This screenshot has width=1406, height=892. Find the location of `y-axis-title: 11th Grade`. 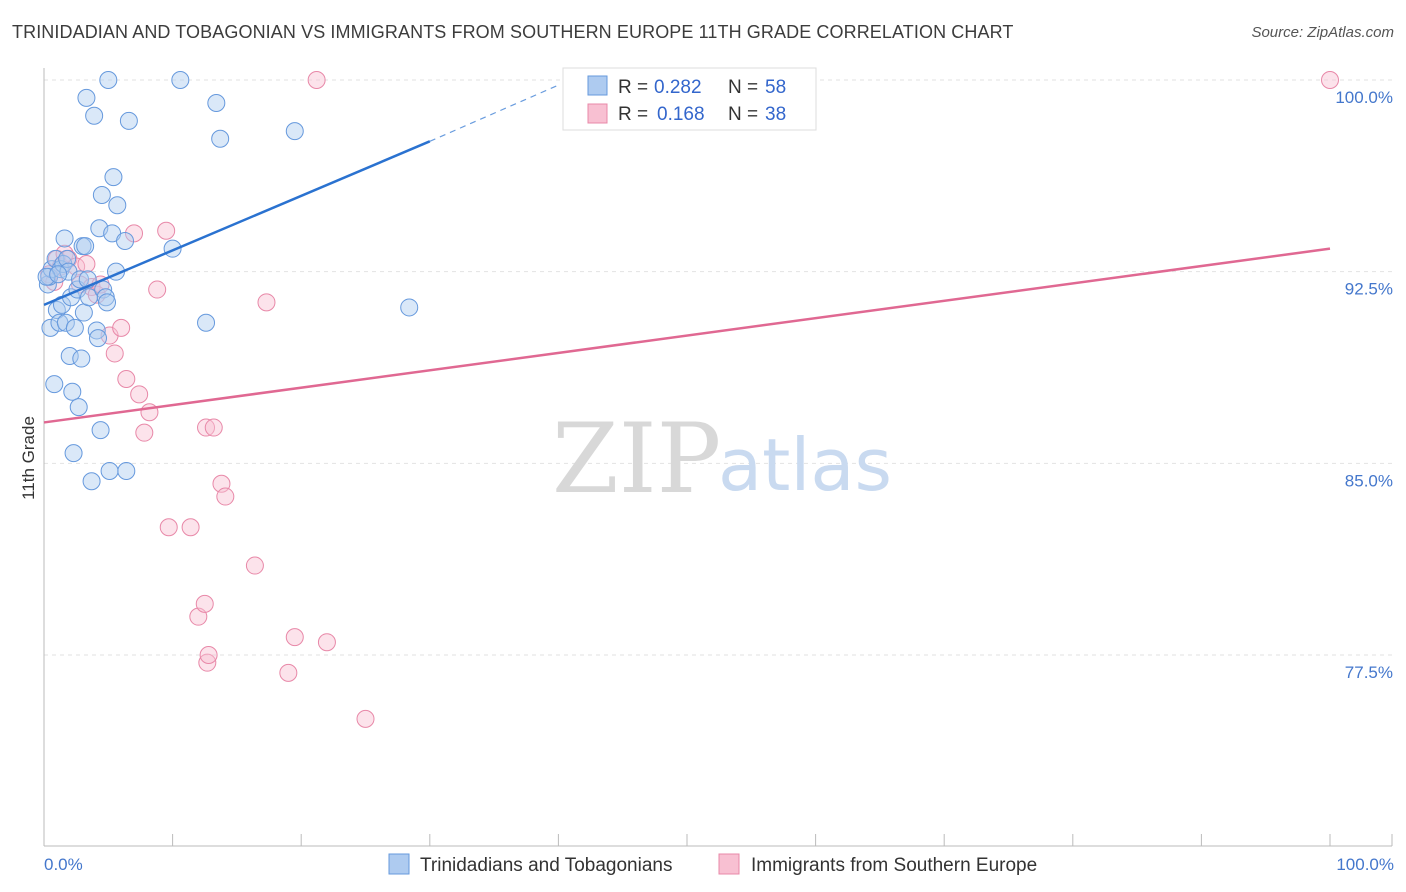

y-axis-title: 11th Grade is located at coordinates (28, 458).